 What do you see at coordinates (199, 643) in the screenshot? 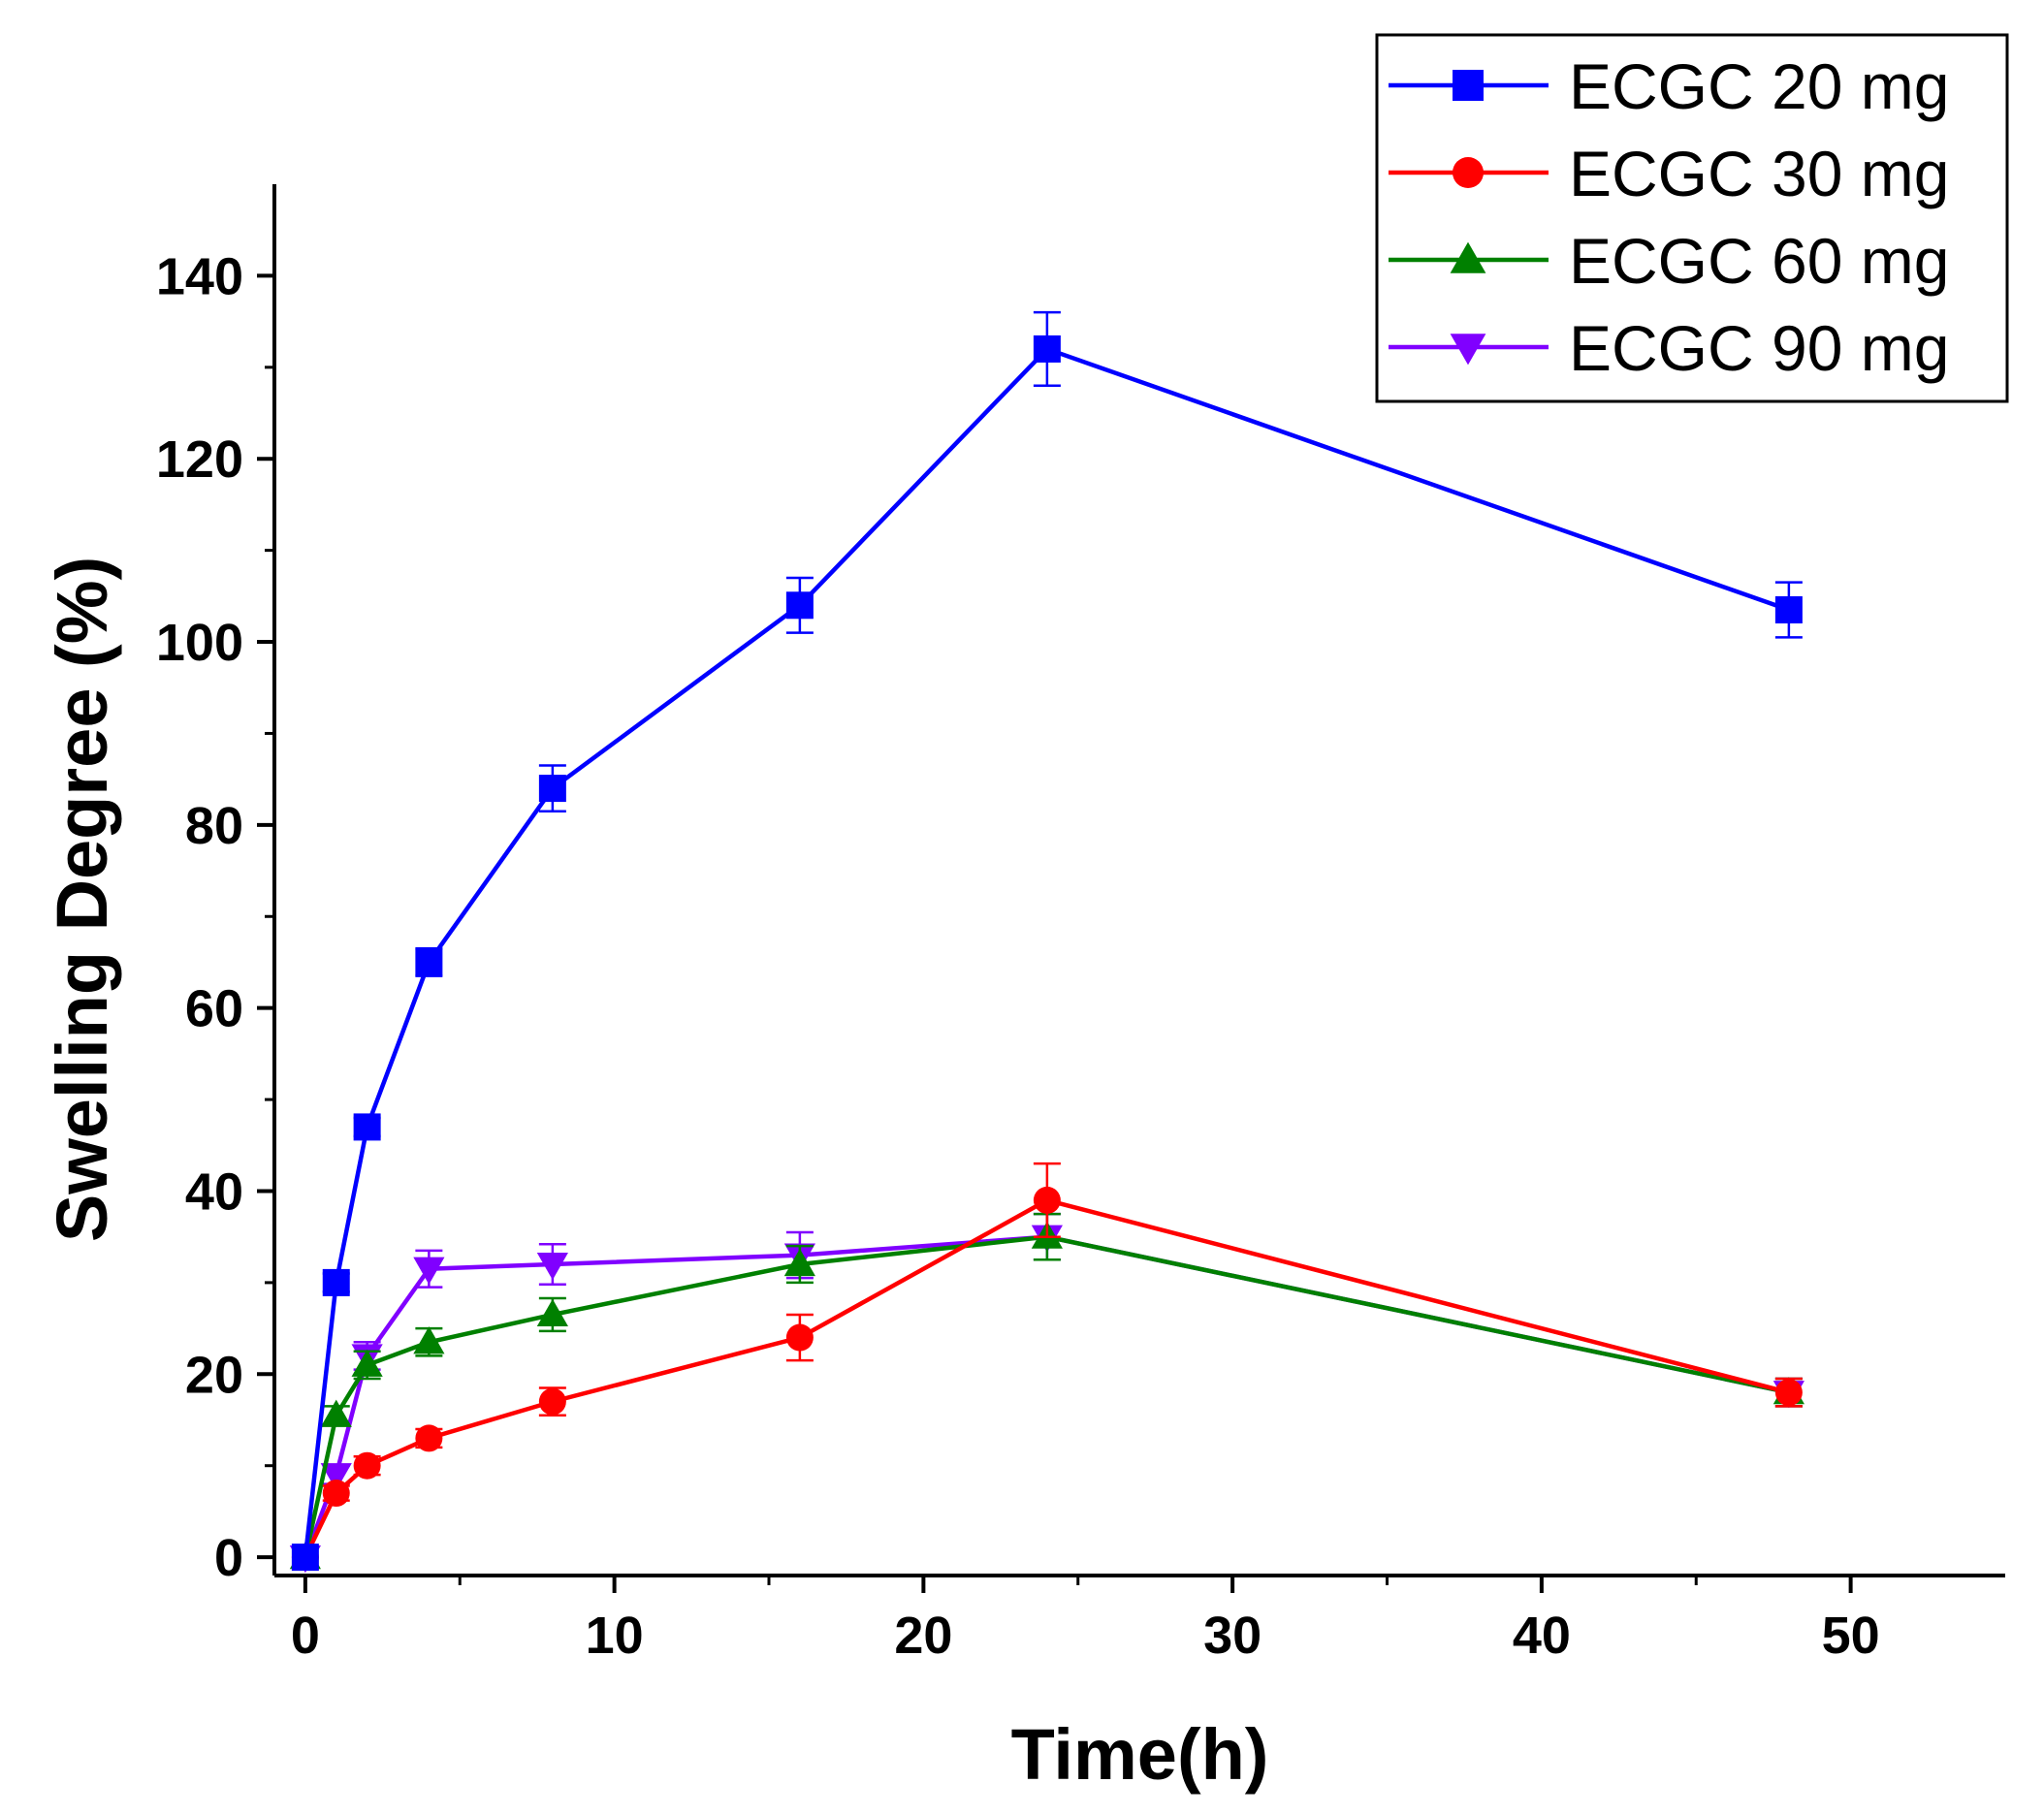
I see `y-tick-label: 100` at bounding box center [199, 643].